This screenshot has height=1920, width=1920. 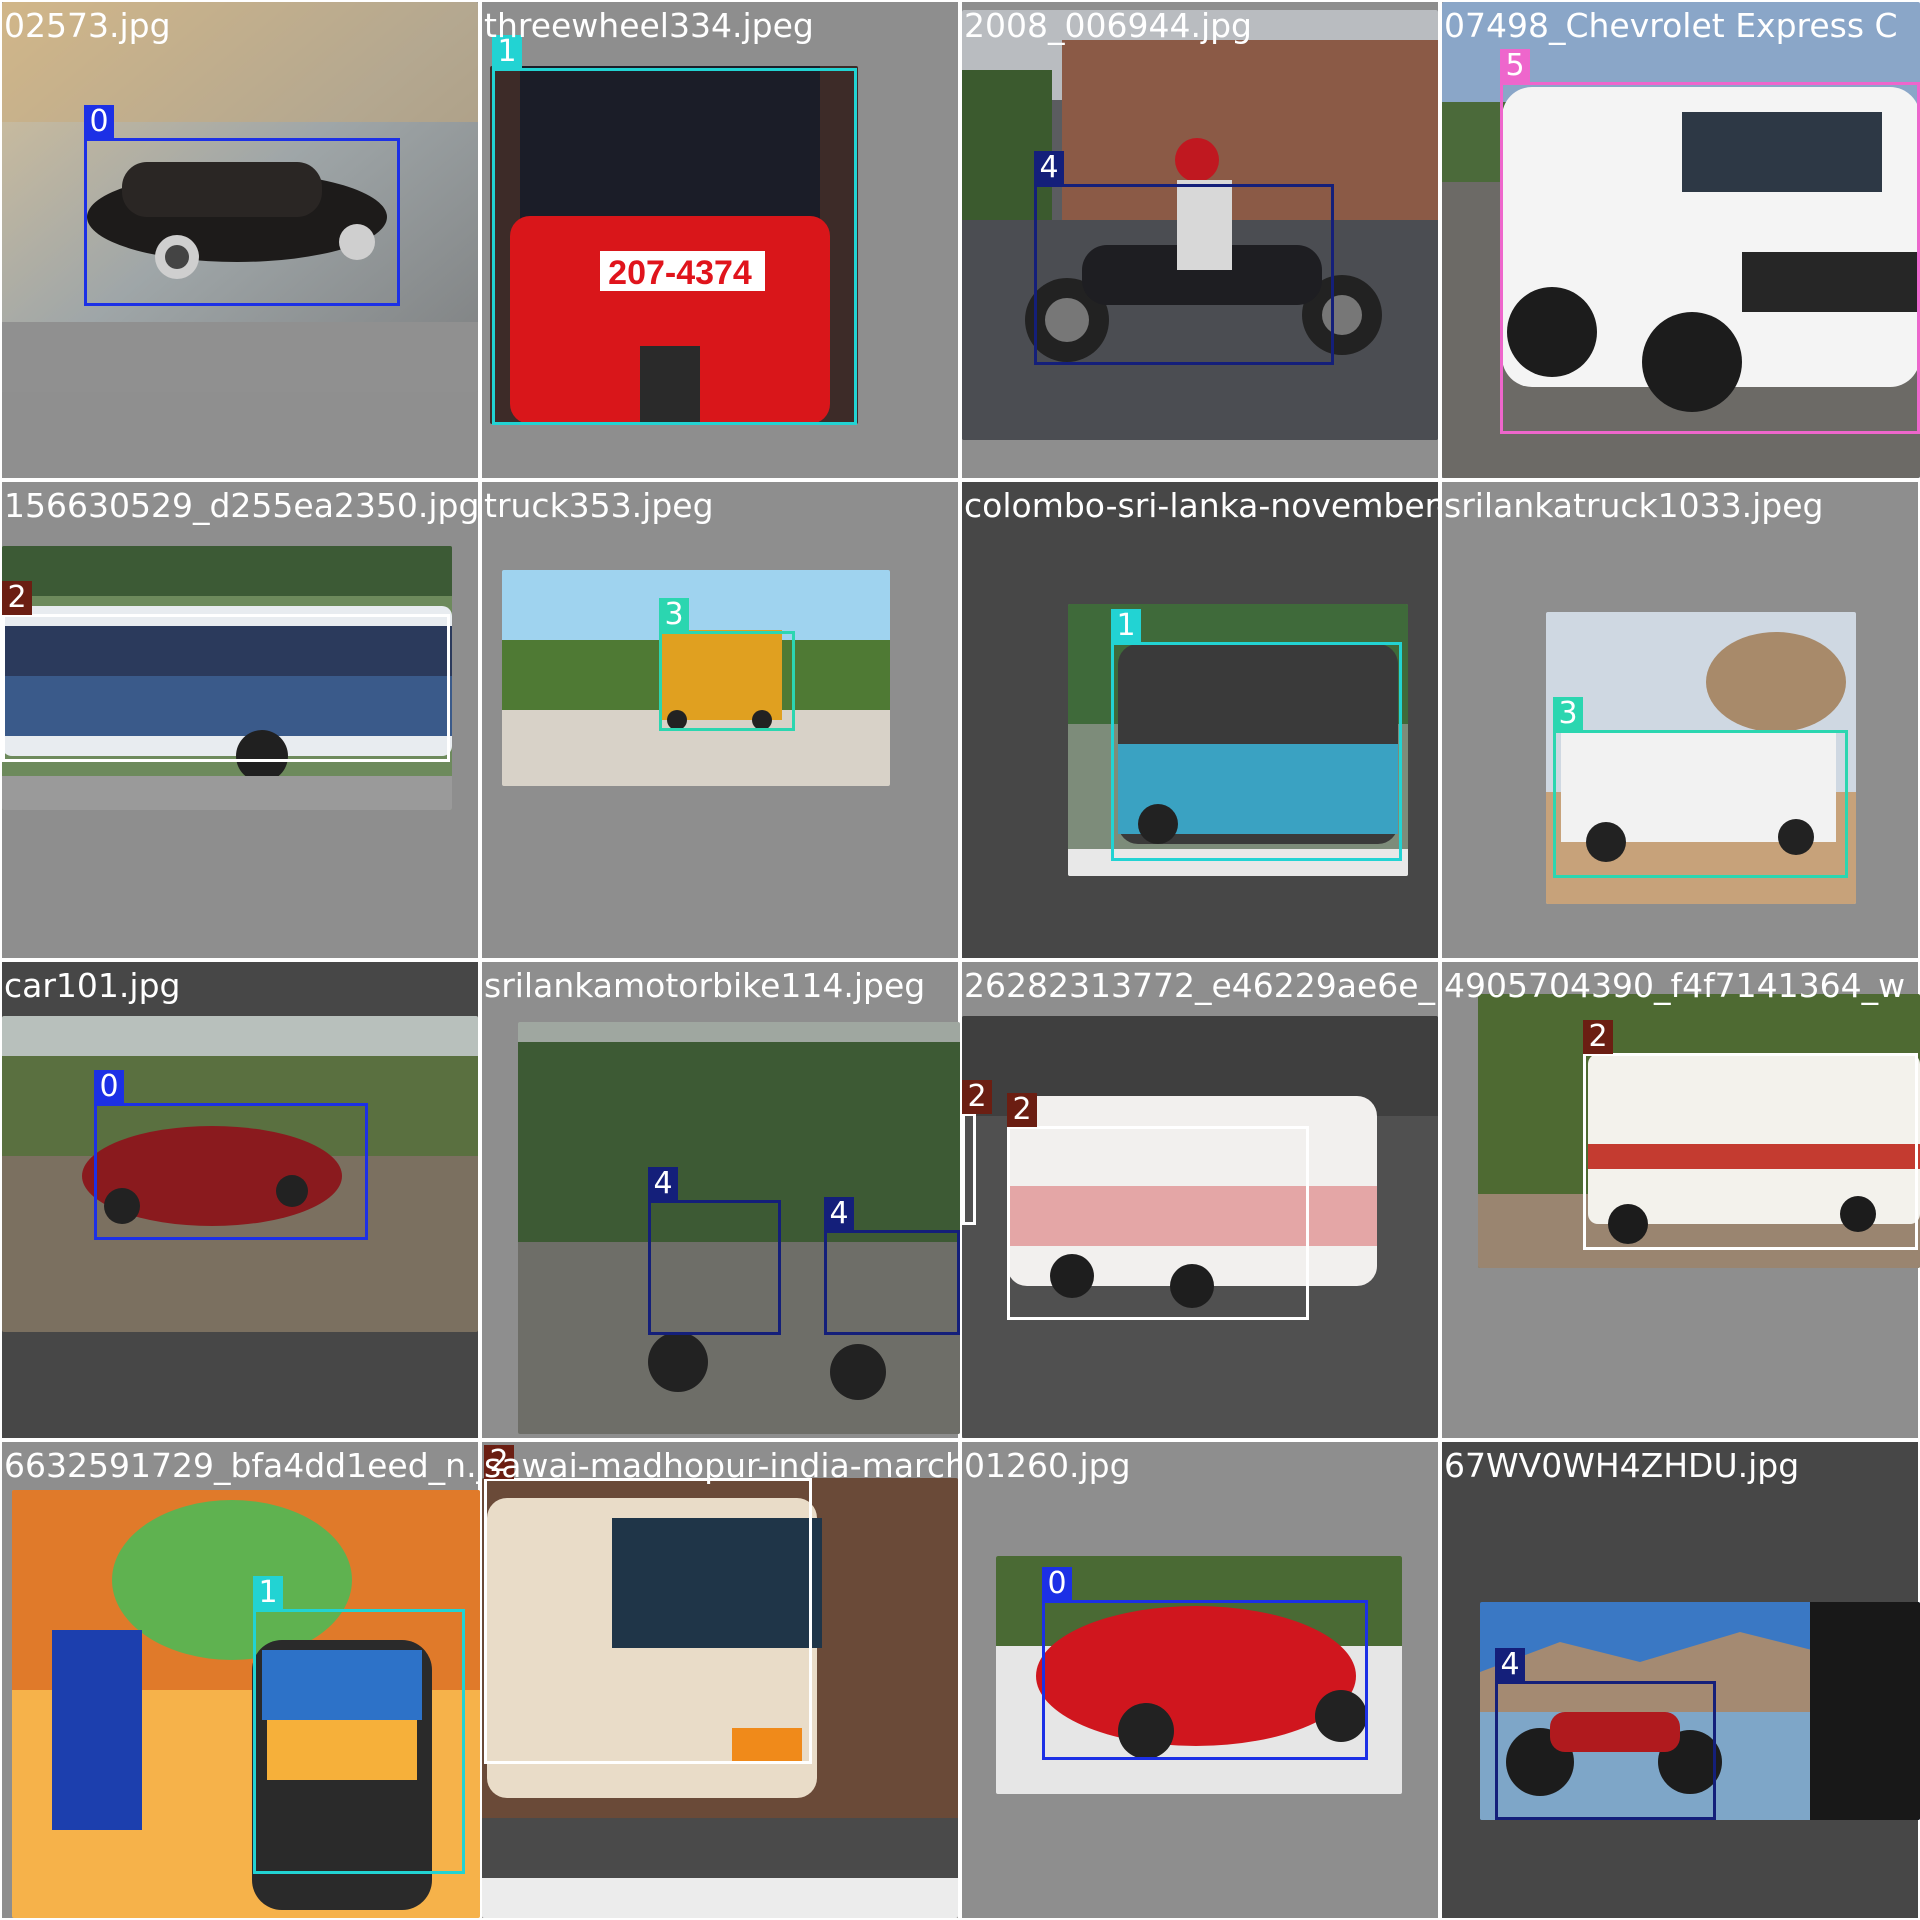 I want to click on photo-truck, so click(x=696, y=678).